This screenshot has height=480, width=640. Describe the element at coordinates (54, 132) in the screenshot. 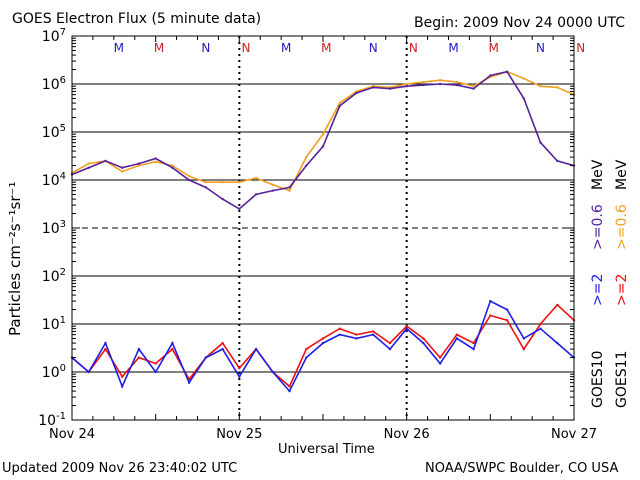

I see `y-tick-label: 105` at that location.